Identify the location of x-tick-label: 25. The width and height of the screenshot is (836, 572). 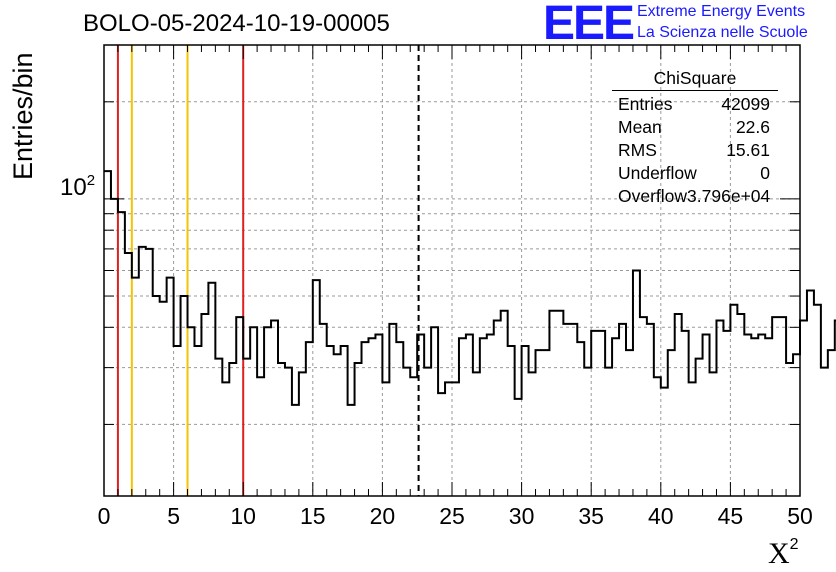
(452, 516).